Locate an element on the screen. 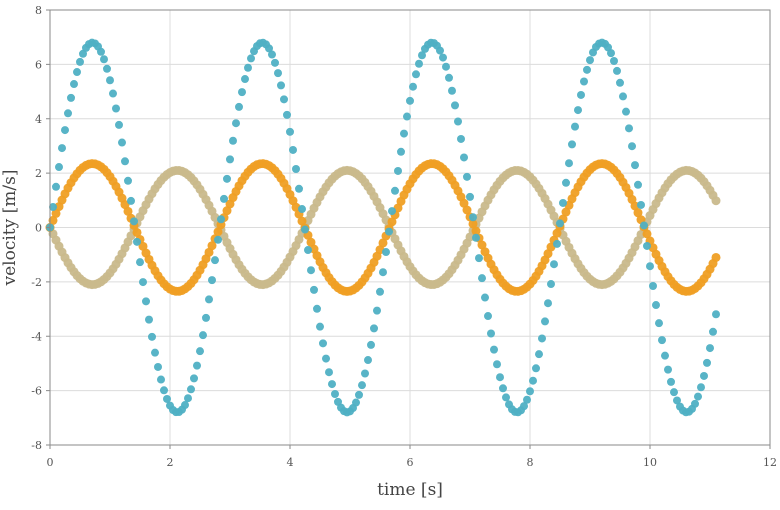 This screenshot has width=780, height=510. x-tick-label: 8 is located at coordinates (530, 462).